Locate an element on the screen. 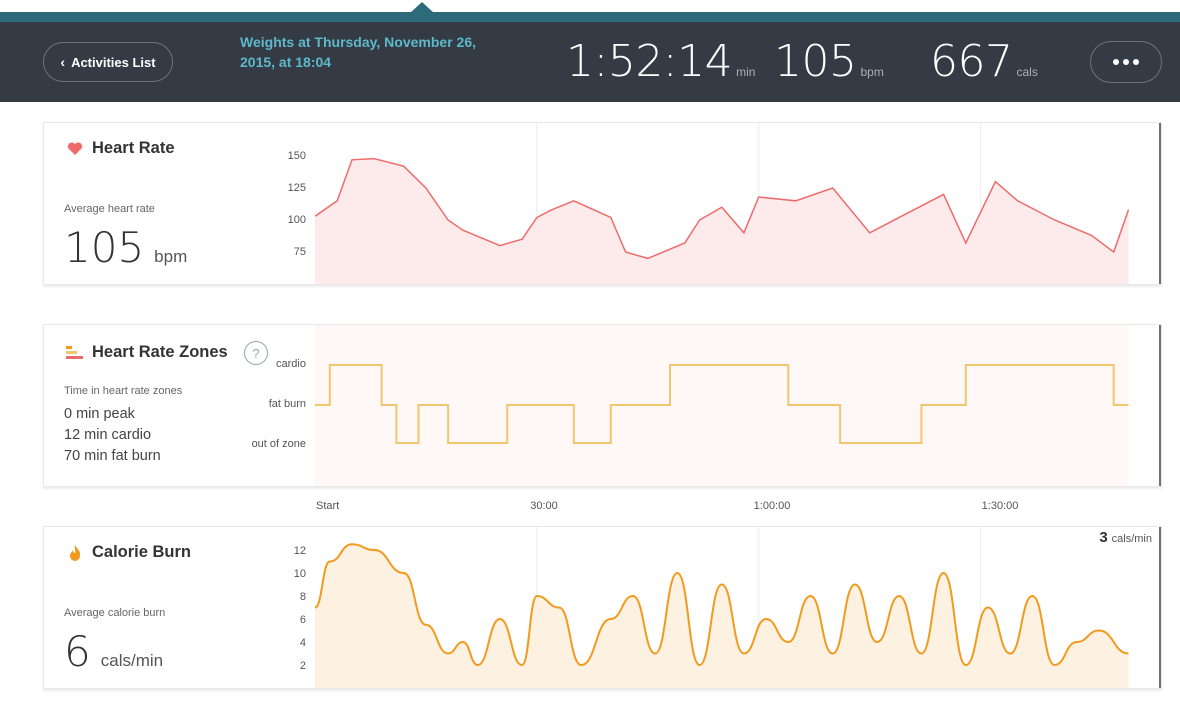 The width and height of the screenshot is (1180, 708). current-calorie-readout: 3 cals/min is located at coordinates (1125, 537).